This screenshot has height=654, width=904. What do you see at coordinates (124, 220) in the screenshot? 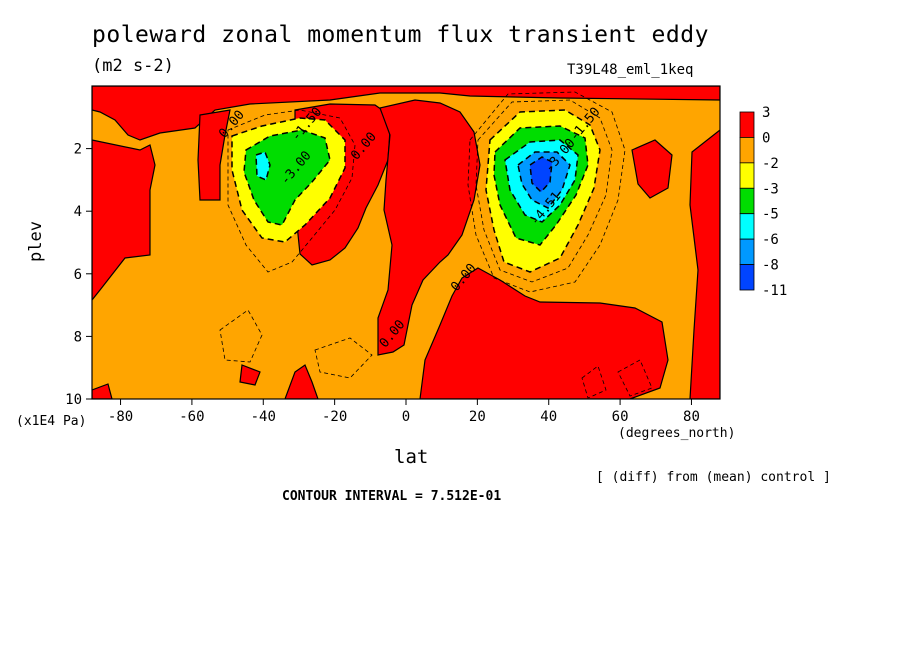
I see `red-left-region` at bounding box center [124, 220].